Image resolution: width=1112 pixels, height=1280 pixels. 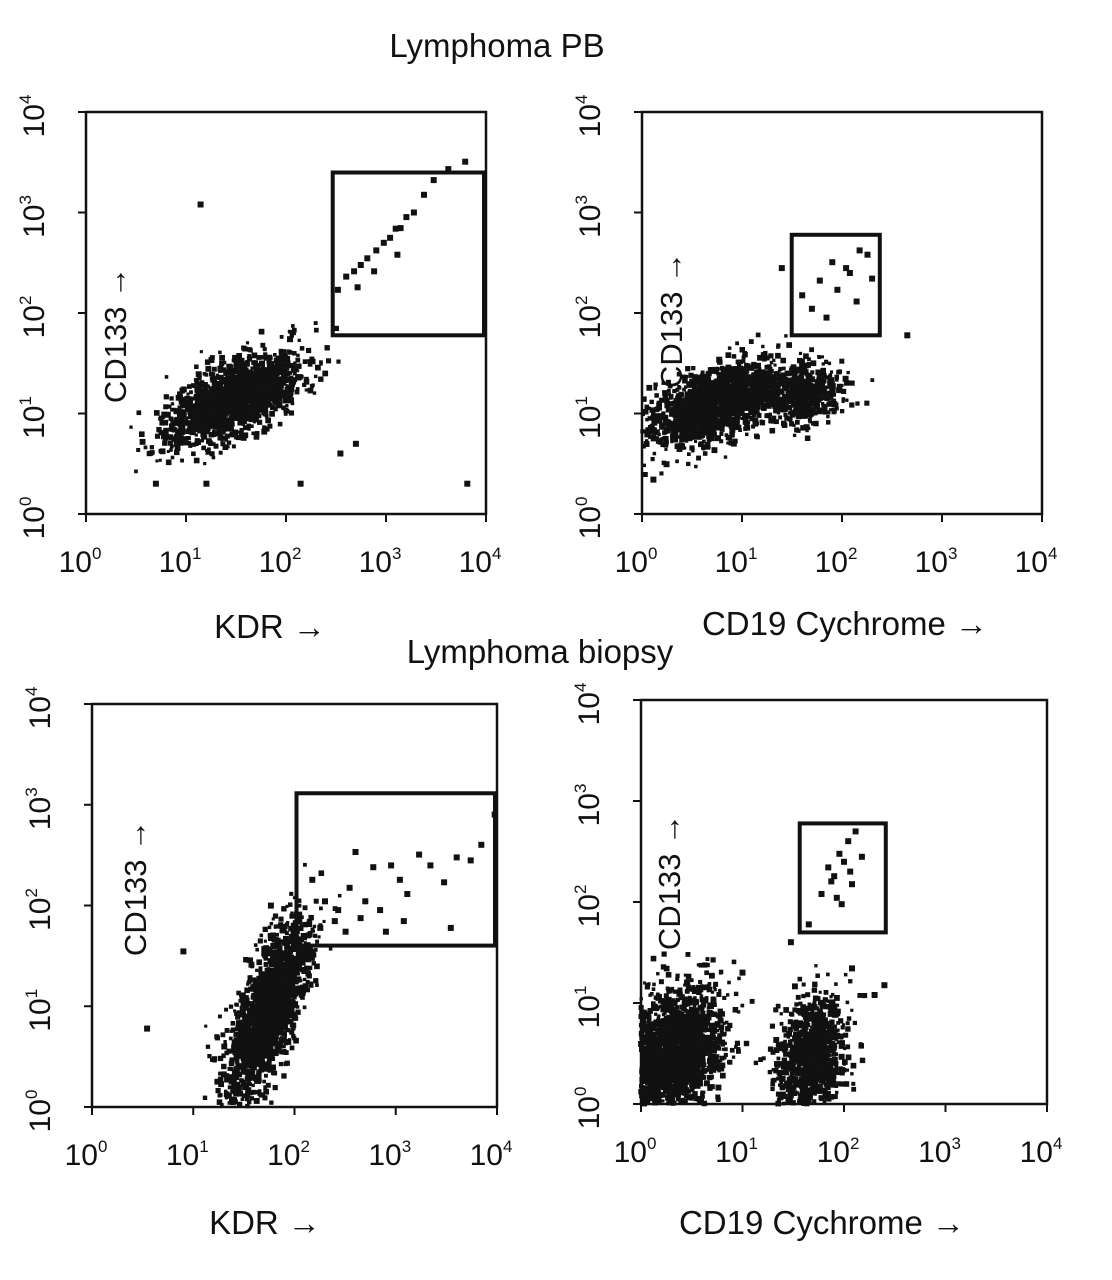 What do you see at coordinates (408, 254) in the screenshot?
I see `gate-rectangle` at bounding box center [408, 254].